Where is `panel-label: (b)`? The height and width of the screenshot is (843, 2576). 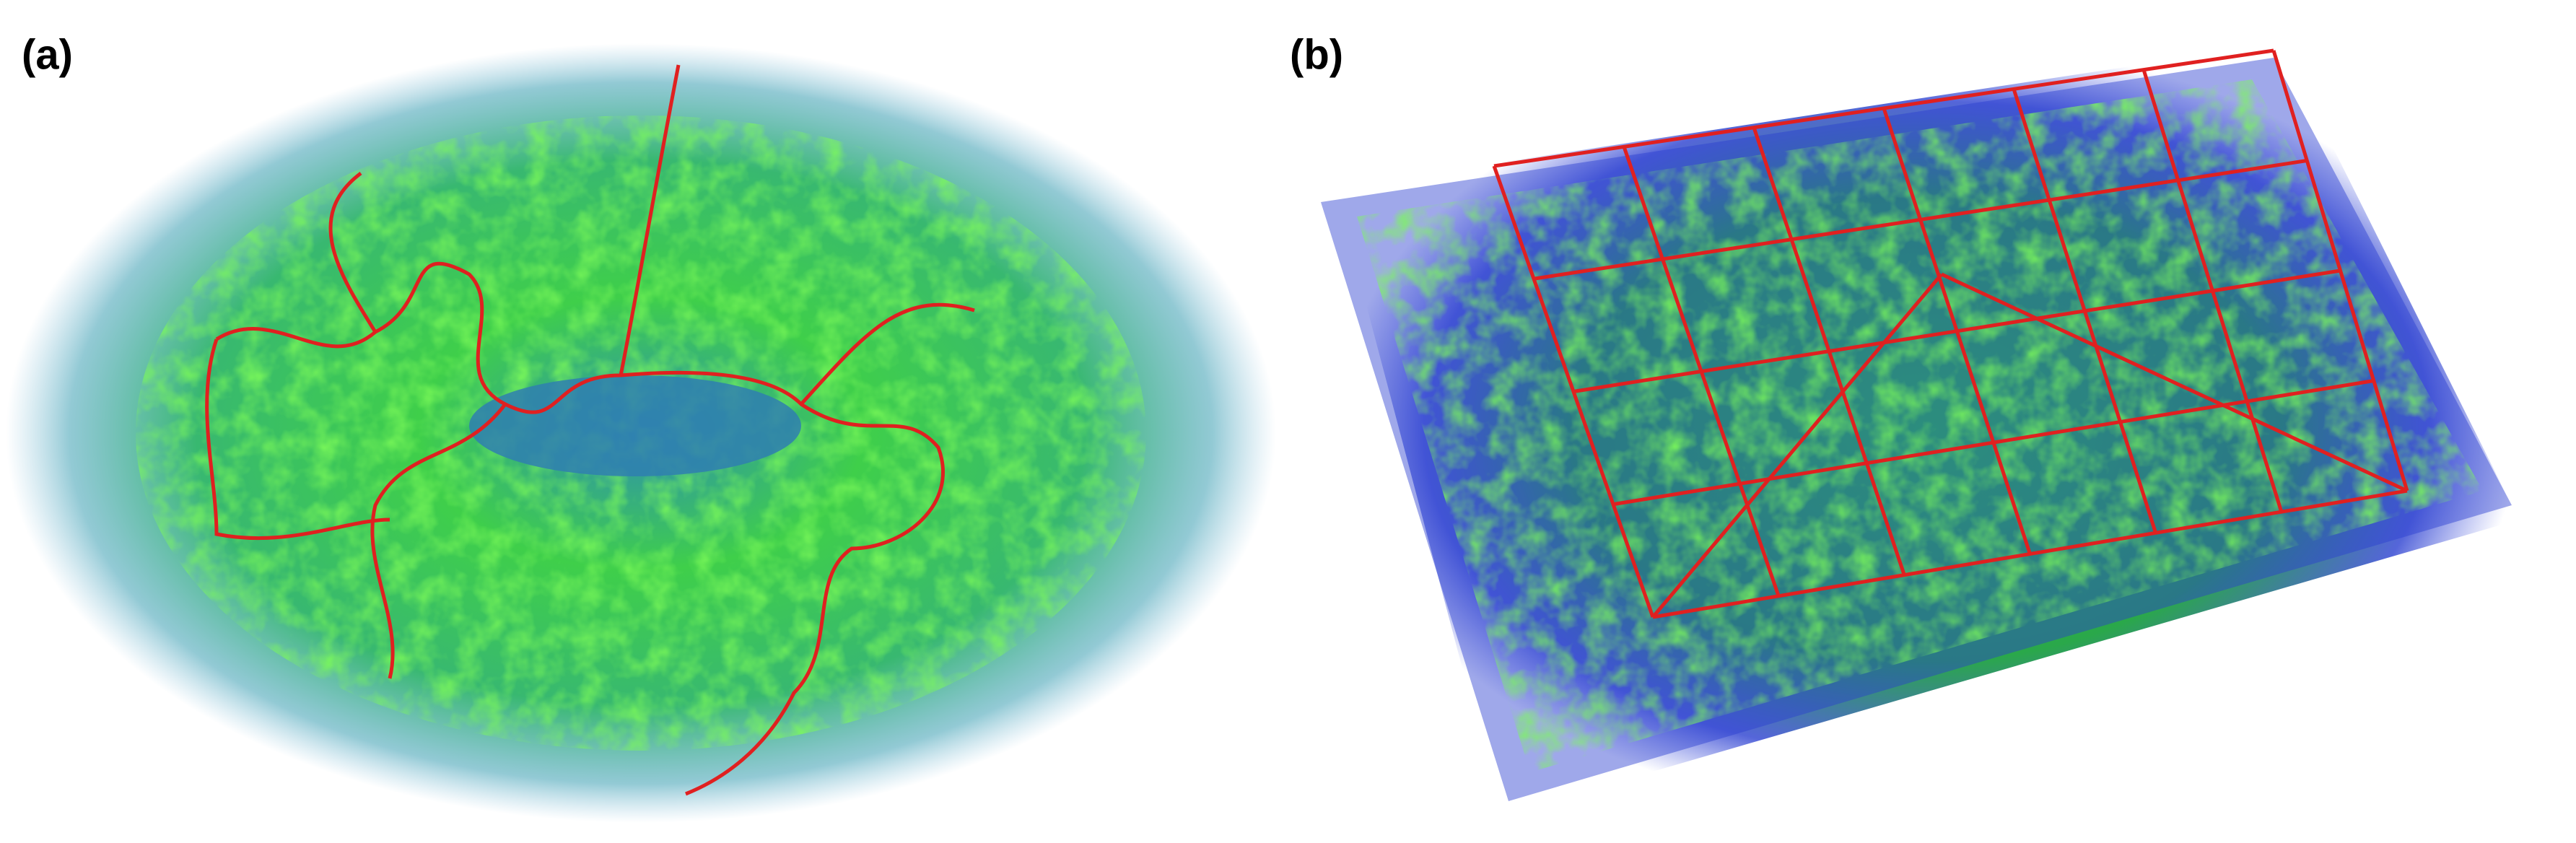
panel-label: (b) is located at coordinates (1316, 54).